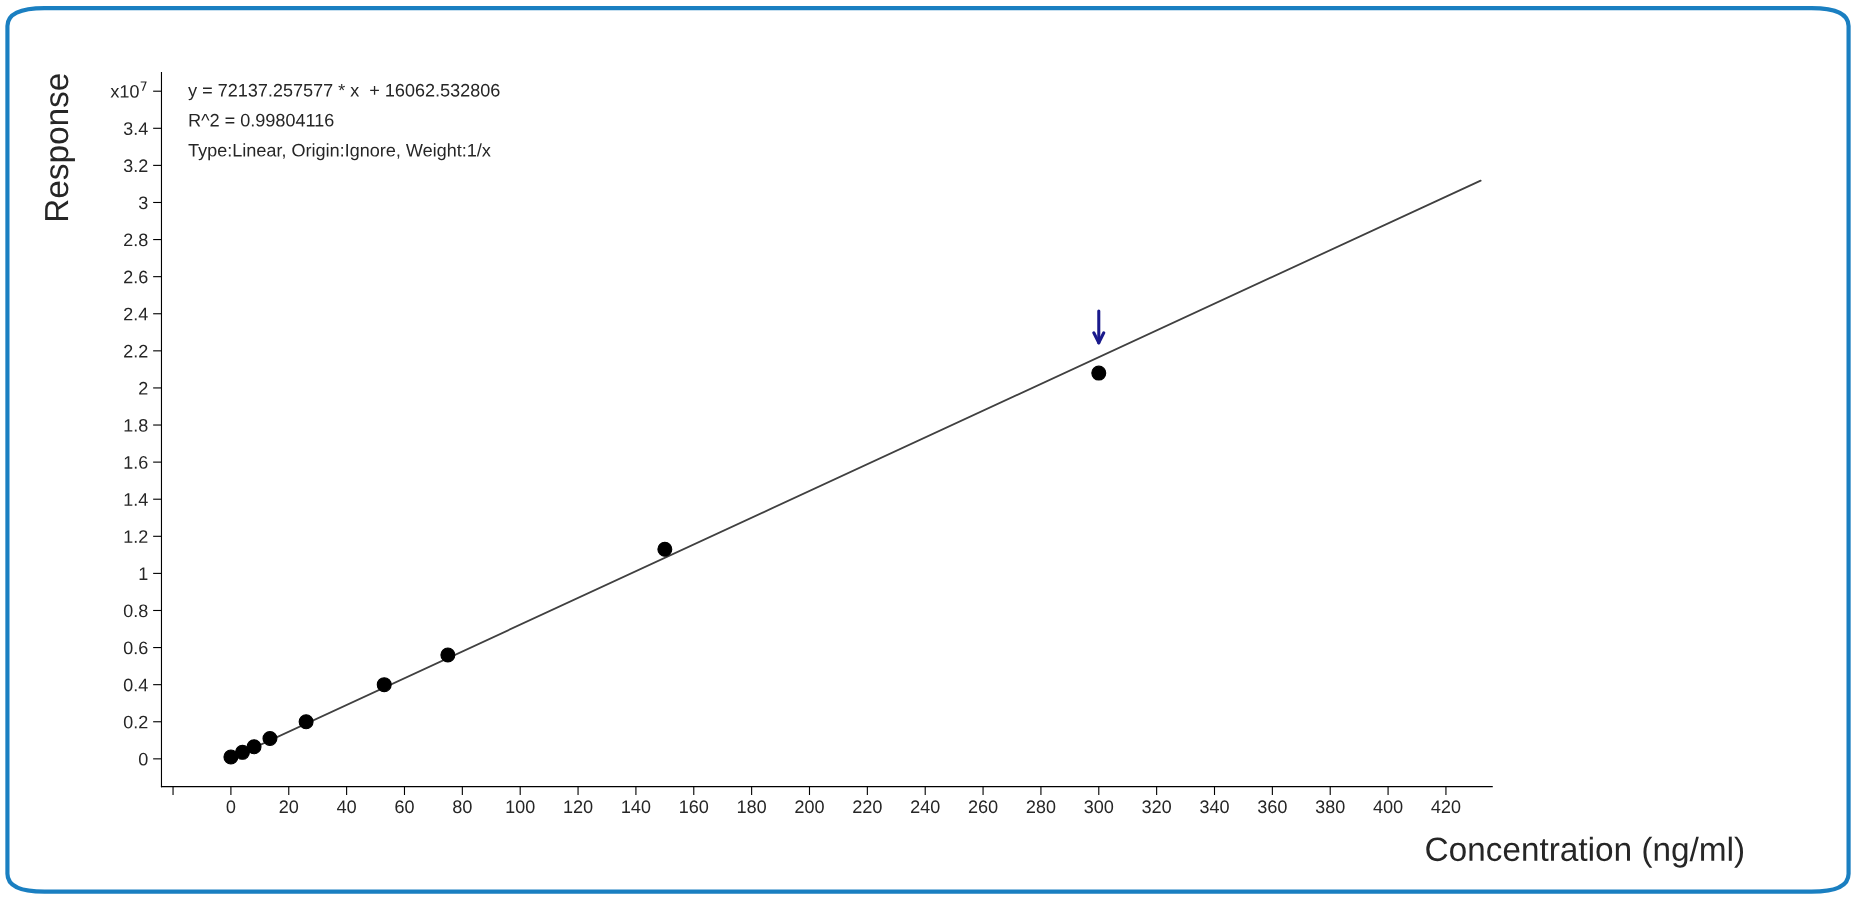 This screenshot has width=1856, height=897. I want to click on y-tick-label: 0.4, so click(135, 685).